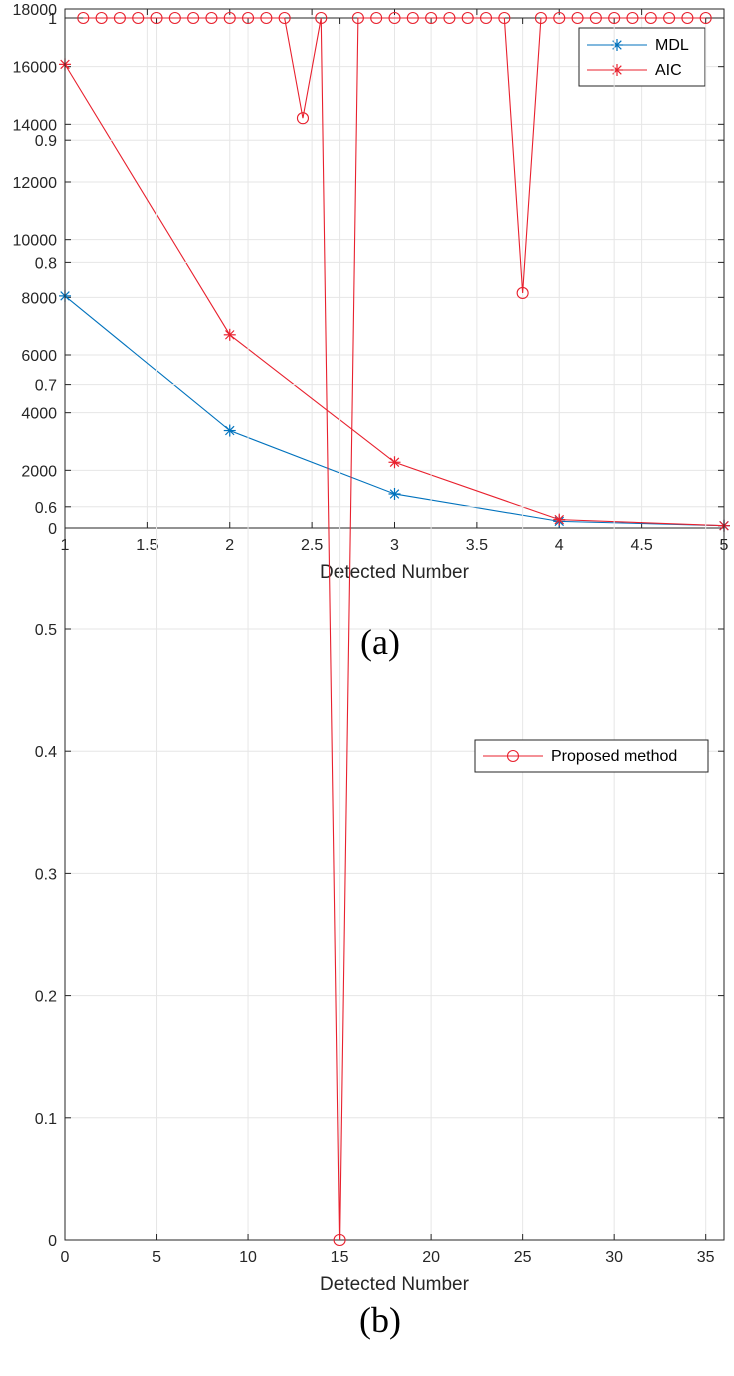 The image size is (734, 1376). Describe the element at coordinates (312, 545) in the screenshot. I see `x-tick-label: 2.5` at that location.